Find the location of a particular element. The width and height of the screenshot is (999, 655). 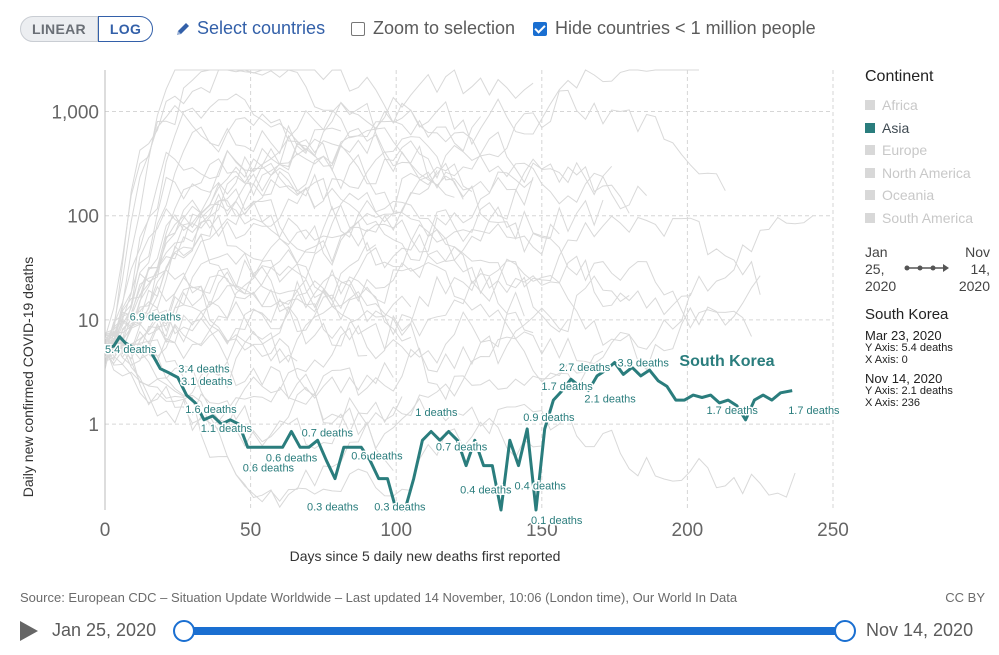

play-icon is located at coordinates (29, 631).